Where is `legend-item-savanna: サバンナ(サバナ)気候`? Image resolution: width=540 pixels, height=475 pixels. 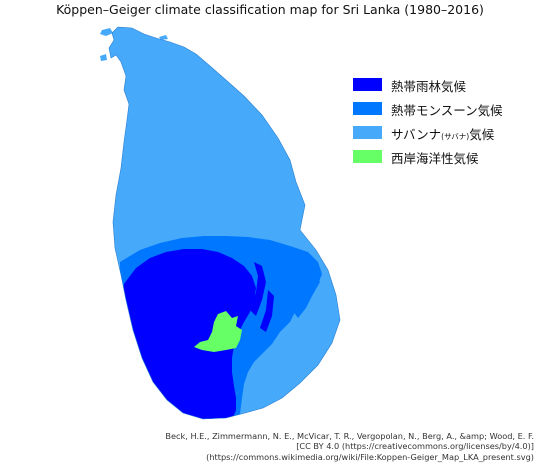 legend-item-savanna: サバンナ(サバナ)気候 is located at coordinates (443, 134).